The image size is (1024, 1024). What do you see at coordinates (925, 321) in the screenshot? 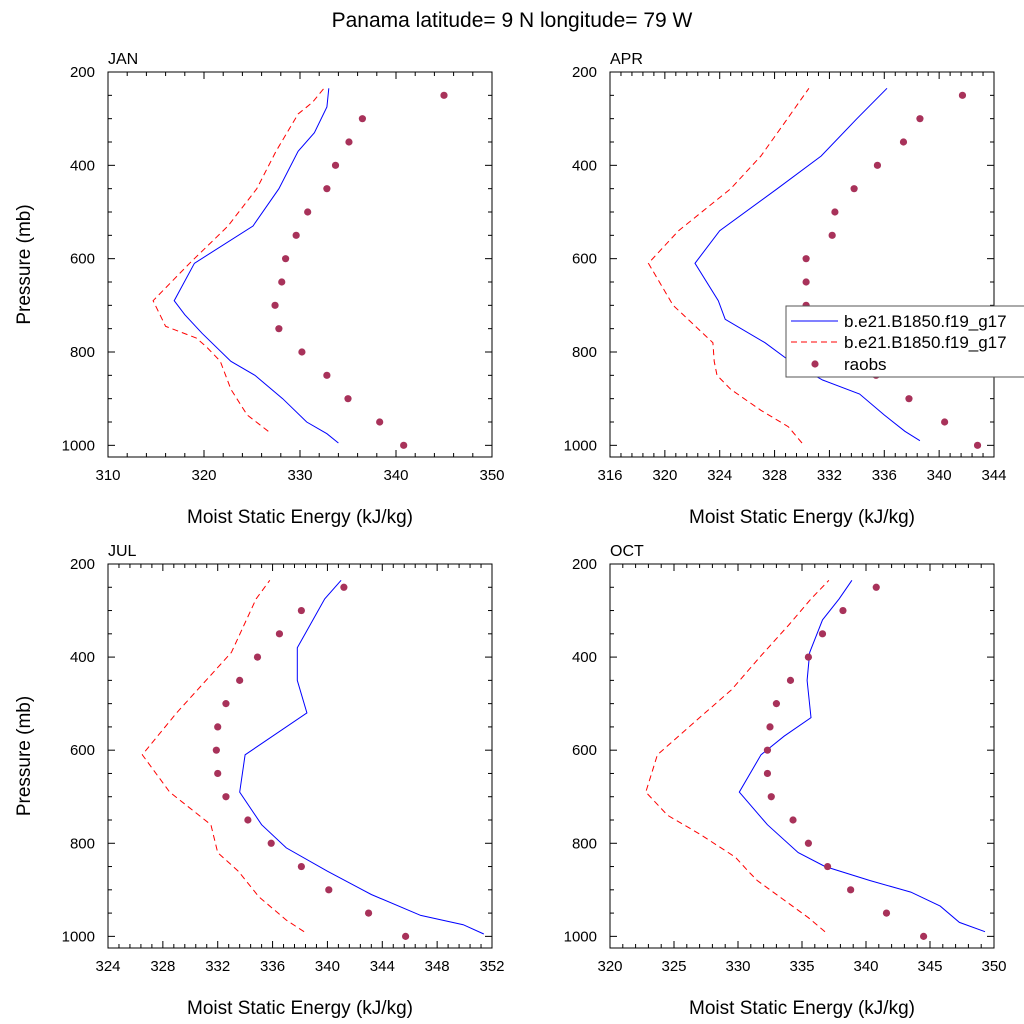
I see `legend-entry-label: b.e21.B1850.f19_g17` at bounding box center [925, 321].